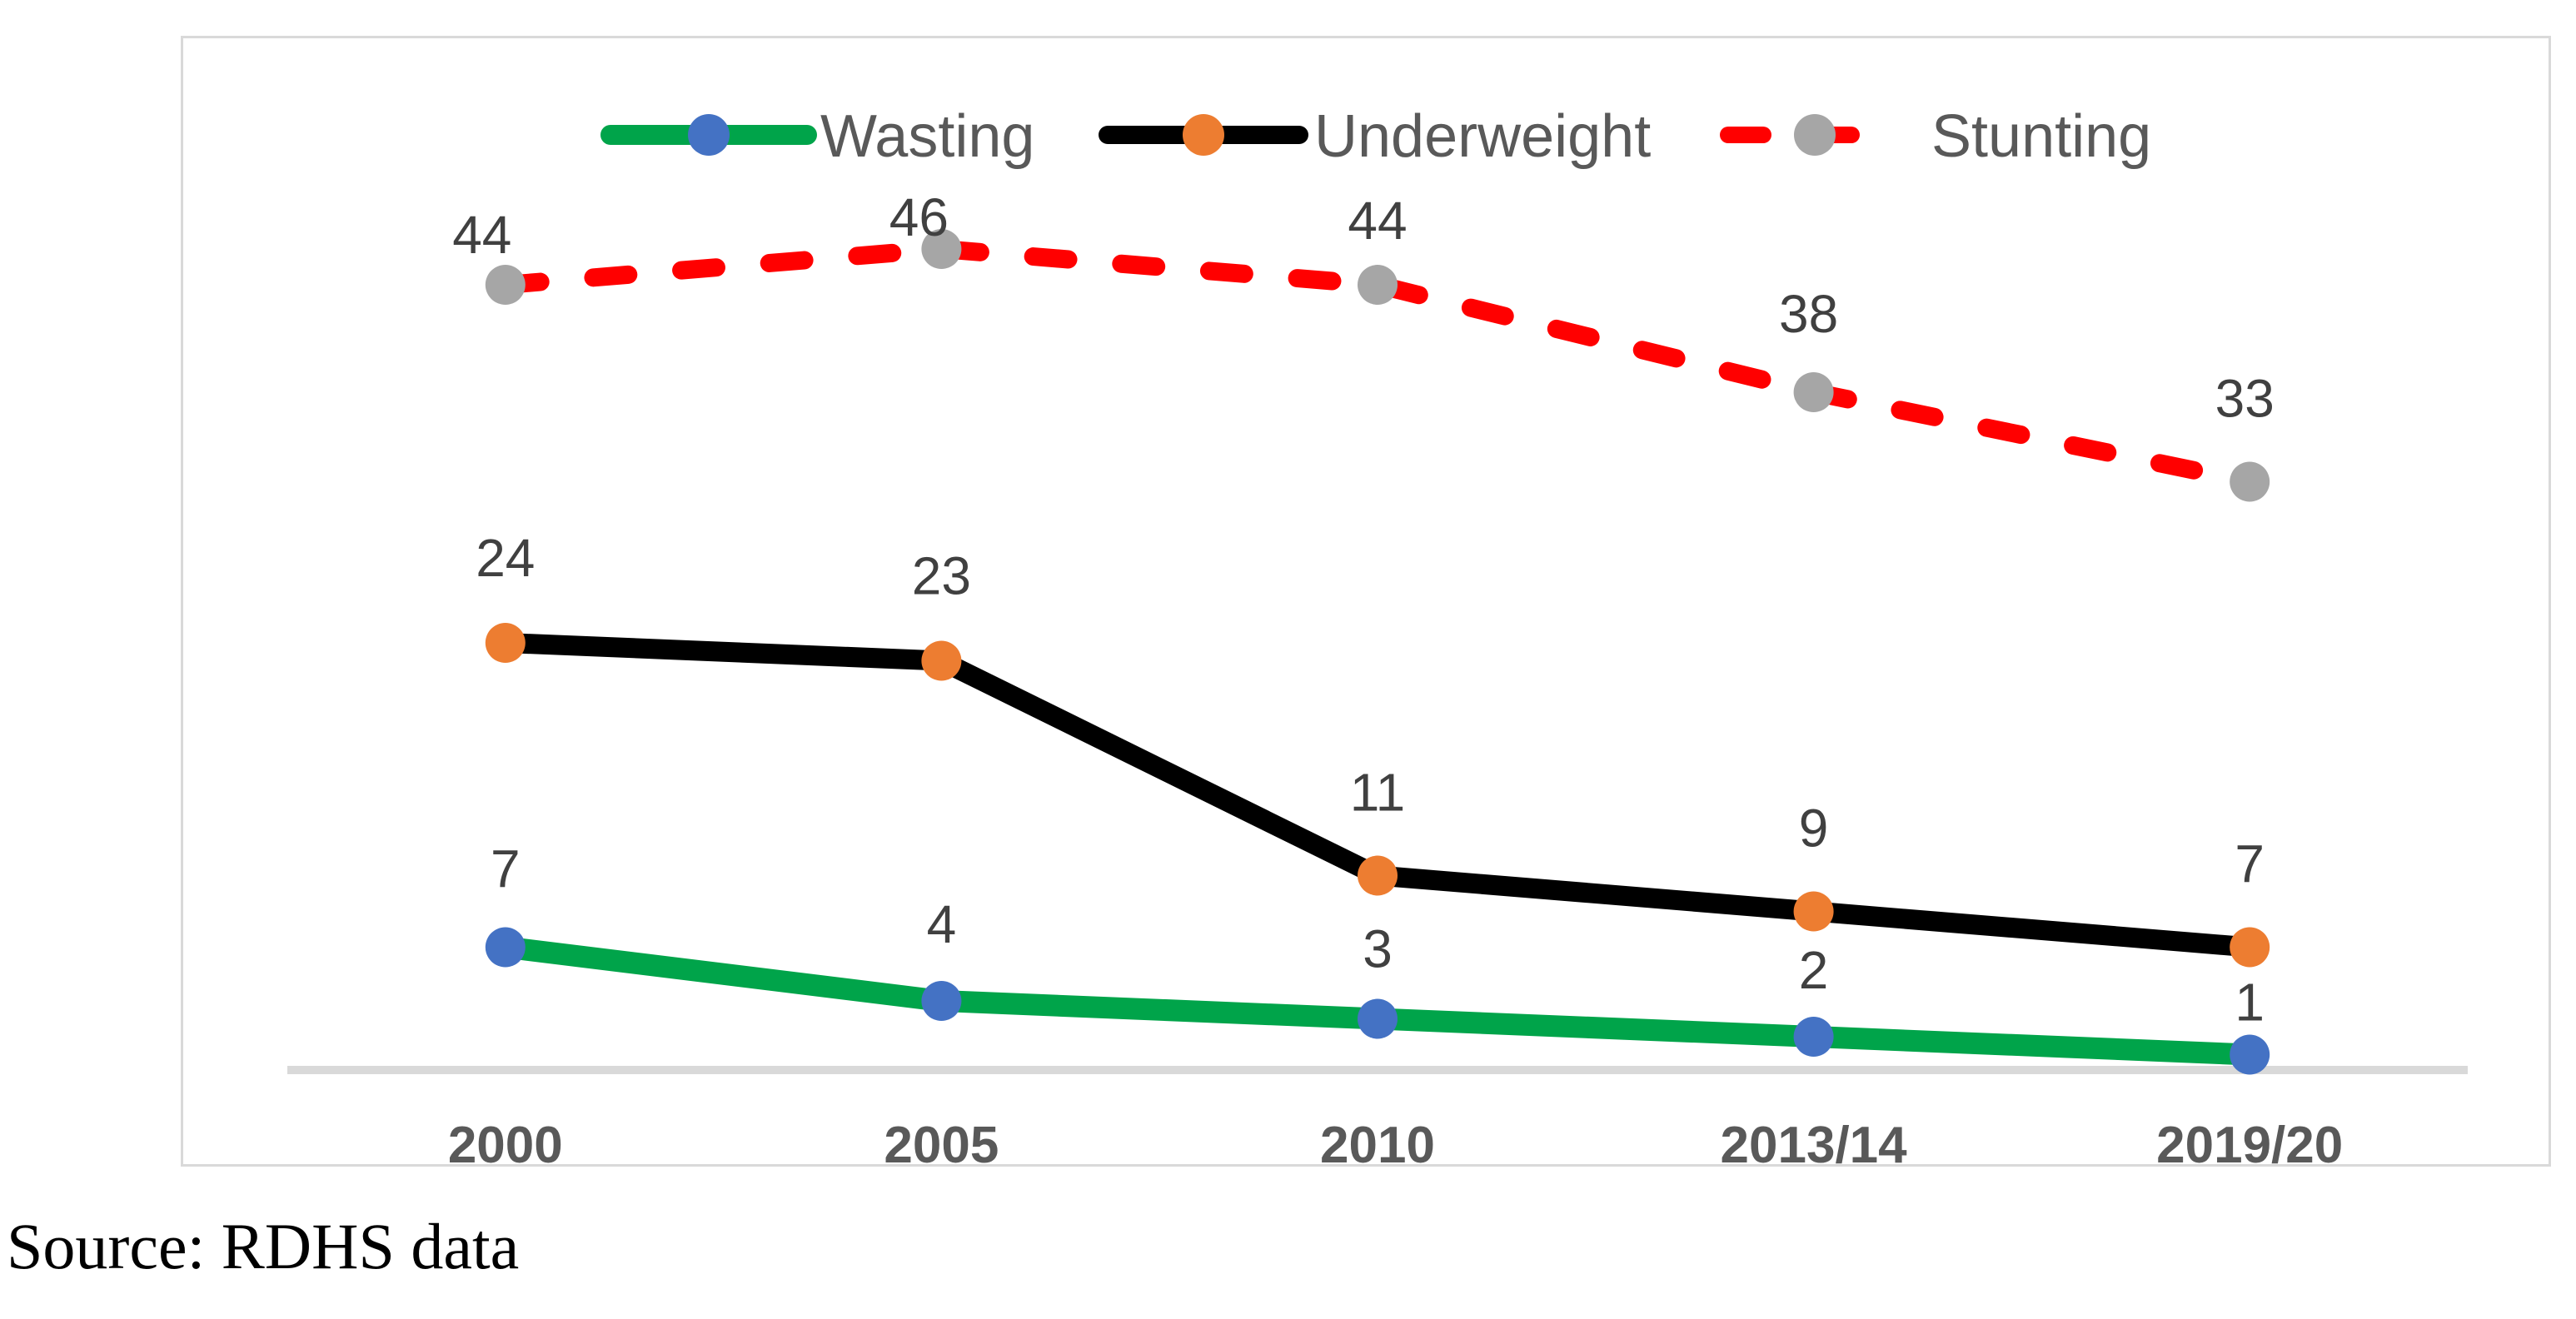 Image resolution: width=2576 pixels, height=1319 pixels. Describe the element at coordinates (941, 576) in the screenshot. I see `data-label-underweight: 23` at that location.